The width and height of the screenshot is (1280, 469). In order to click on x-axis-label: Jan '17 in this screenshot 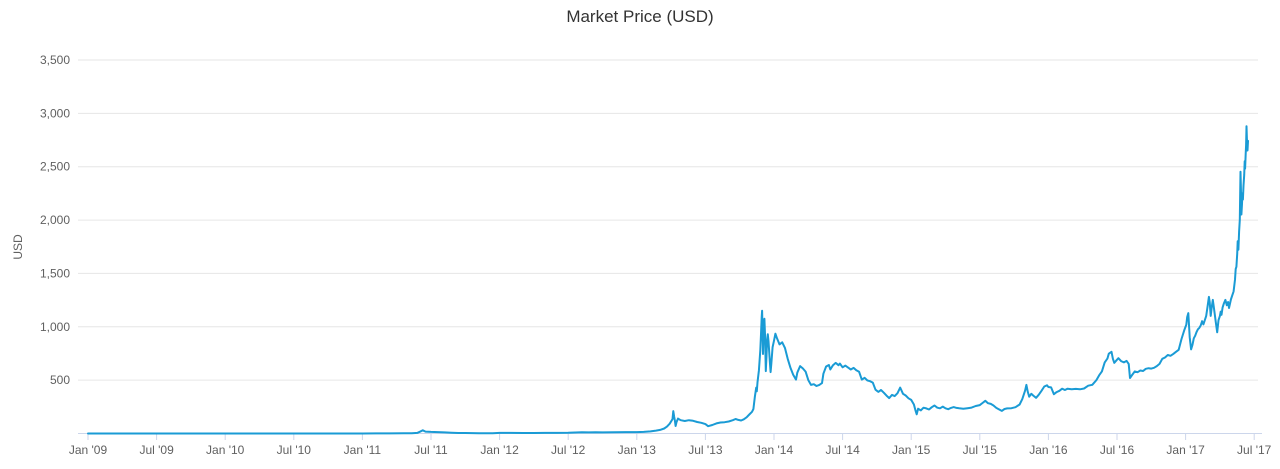, I will do `click(1185, 450)`.